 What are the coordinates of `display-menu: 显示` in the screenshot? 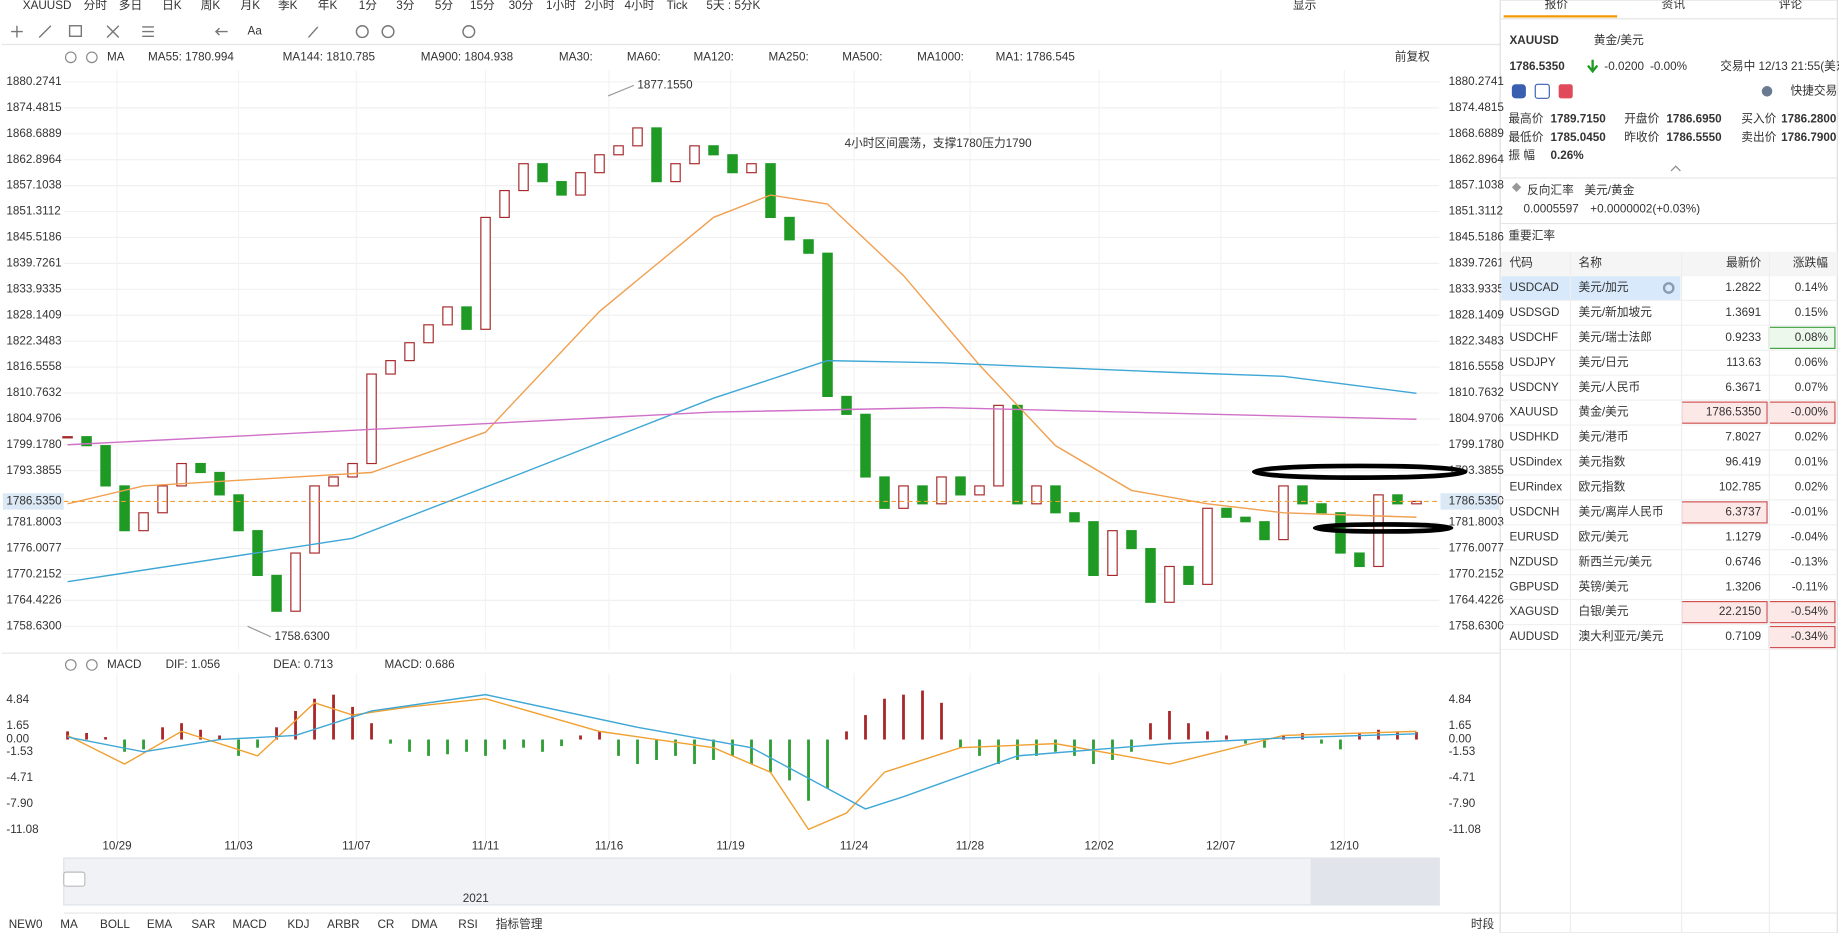 It's located at (1304, 6).